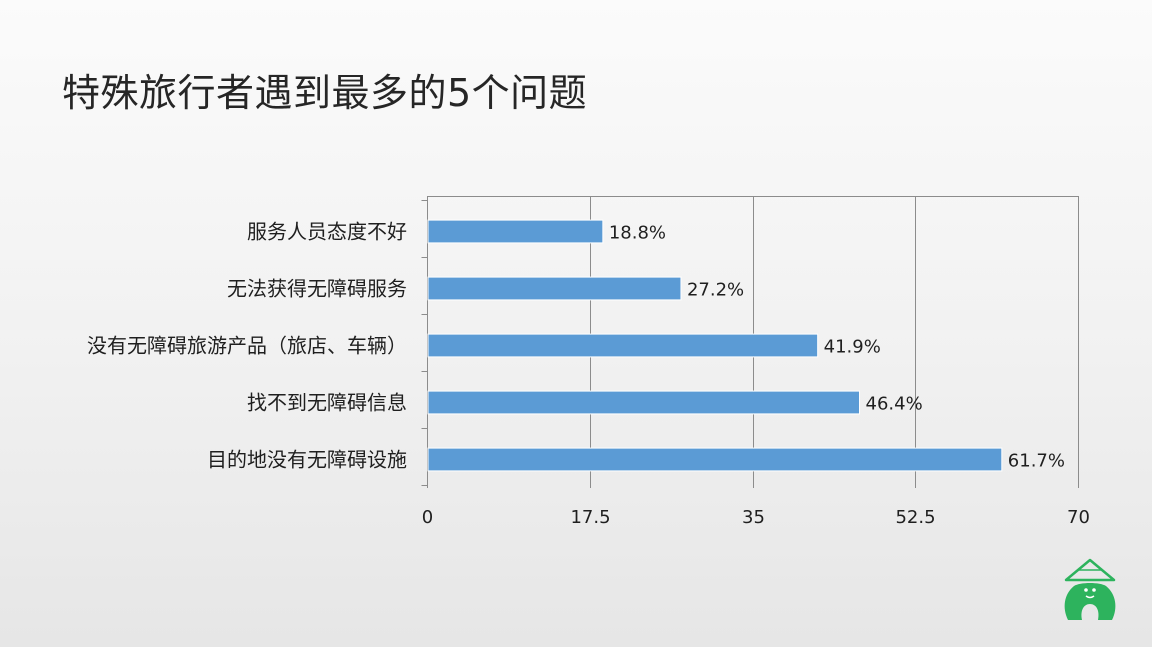 This screenshot has height=647, width=1152. What do you see at coordinates (590, 517) in the screenshot?
I see `x-tick-label: 17.5` at bounding box center [590, 517].